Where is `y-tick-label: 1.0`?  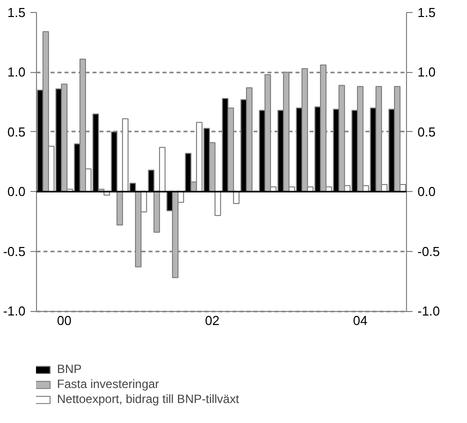
y-tick-label: 1.0 is located at coordinates (16, 72).